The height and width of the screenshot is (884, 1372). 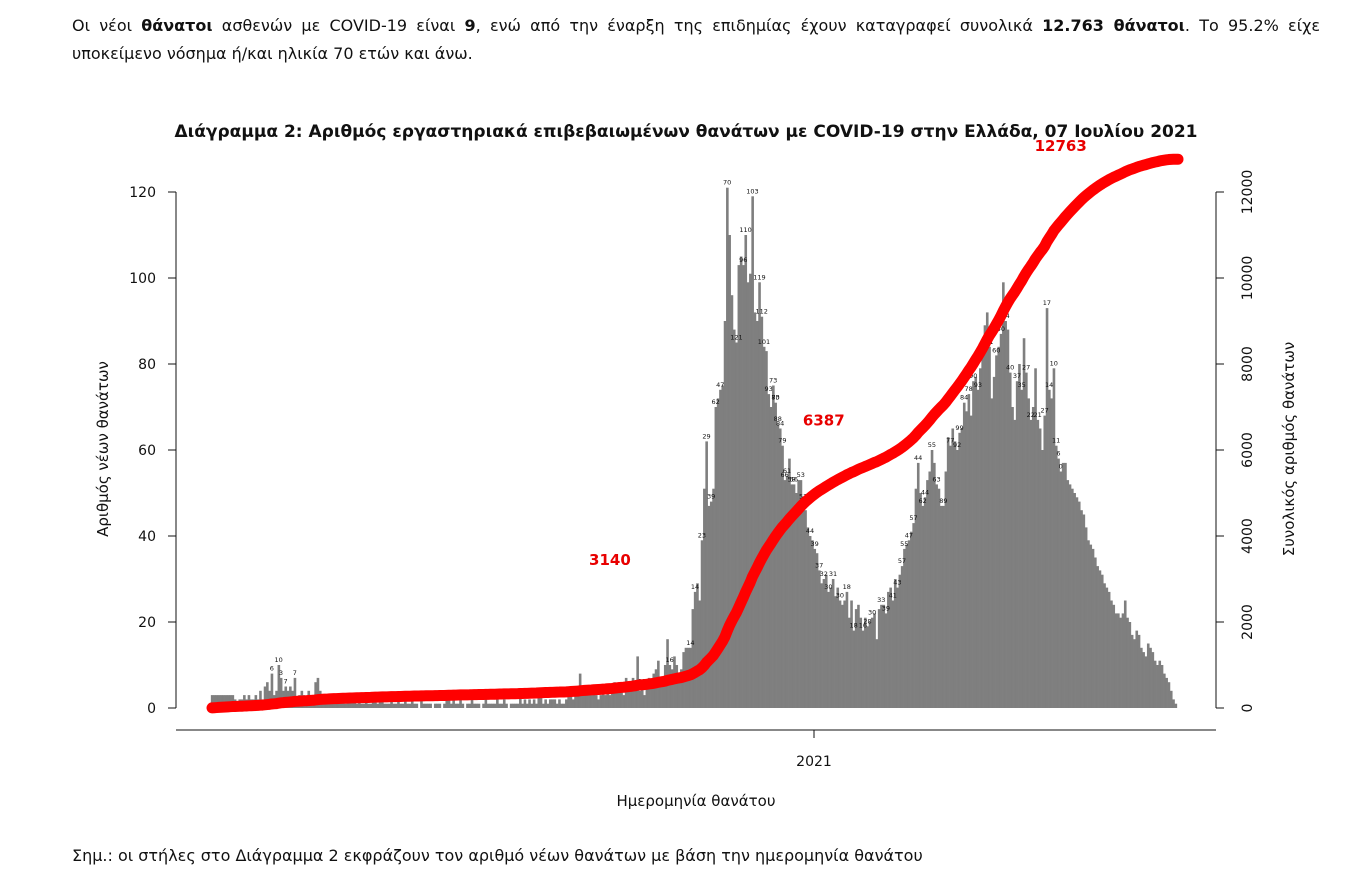 What do you see at coordinates (706, 436) in the screenshot?
I see `bar-value-label: 29` at bounding box center [706, 436].